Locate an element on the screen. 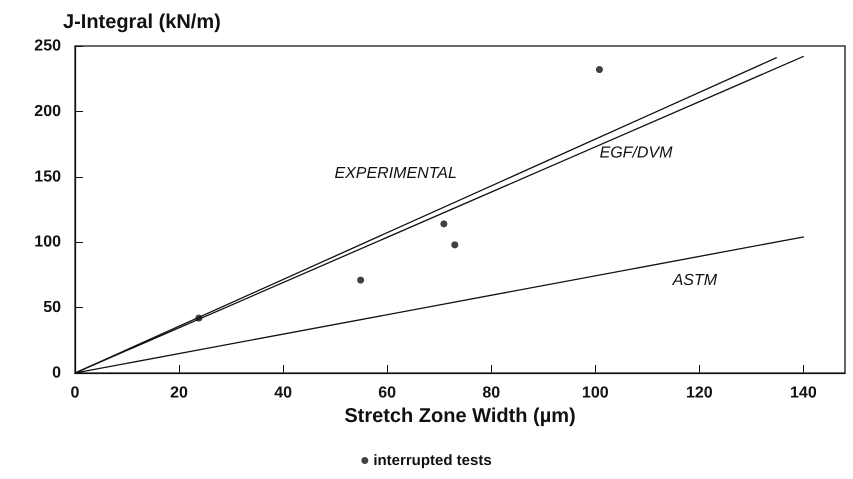 Image resolution: width=853 pixels, height=479 pixels. x-axis-title: Stretch Zone Width (µm) is located at coordinates (460, 415).